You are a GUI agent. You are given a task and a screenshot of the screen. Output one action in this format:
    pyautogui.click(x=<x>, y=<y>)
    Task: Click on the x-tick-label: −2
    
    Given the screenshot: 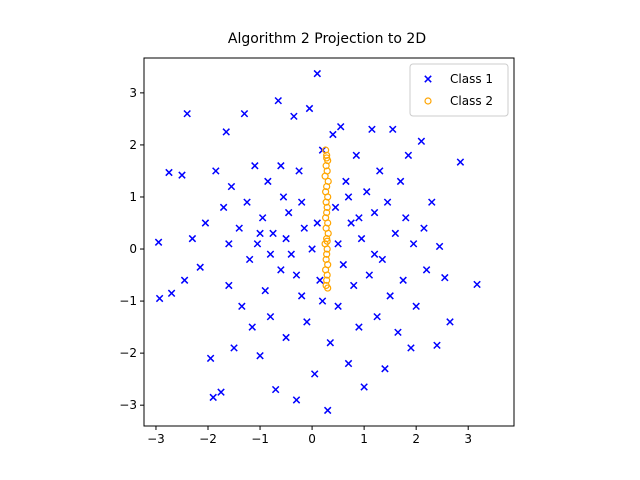 What is the action you would take?
    pyautogui.click(x=208, y=439)
    